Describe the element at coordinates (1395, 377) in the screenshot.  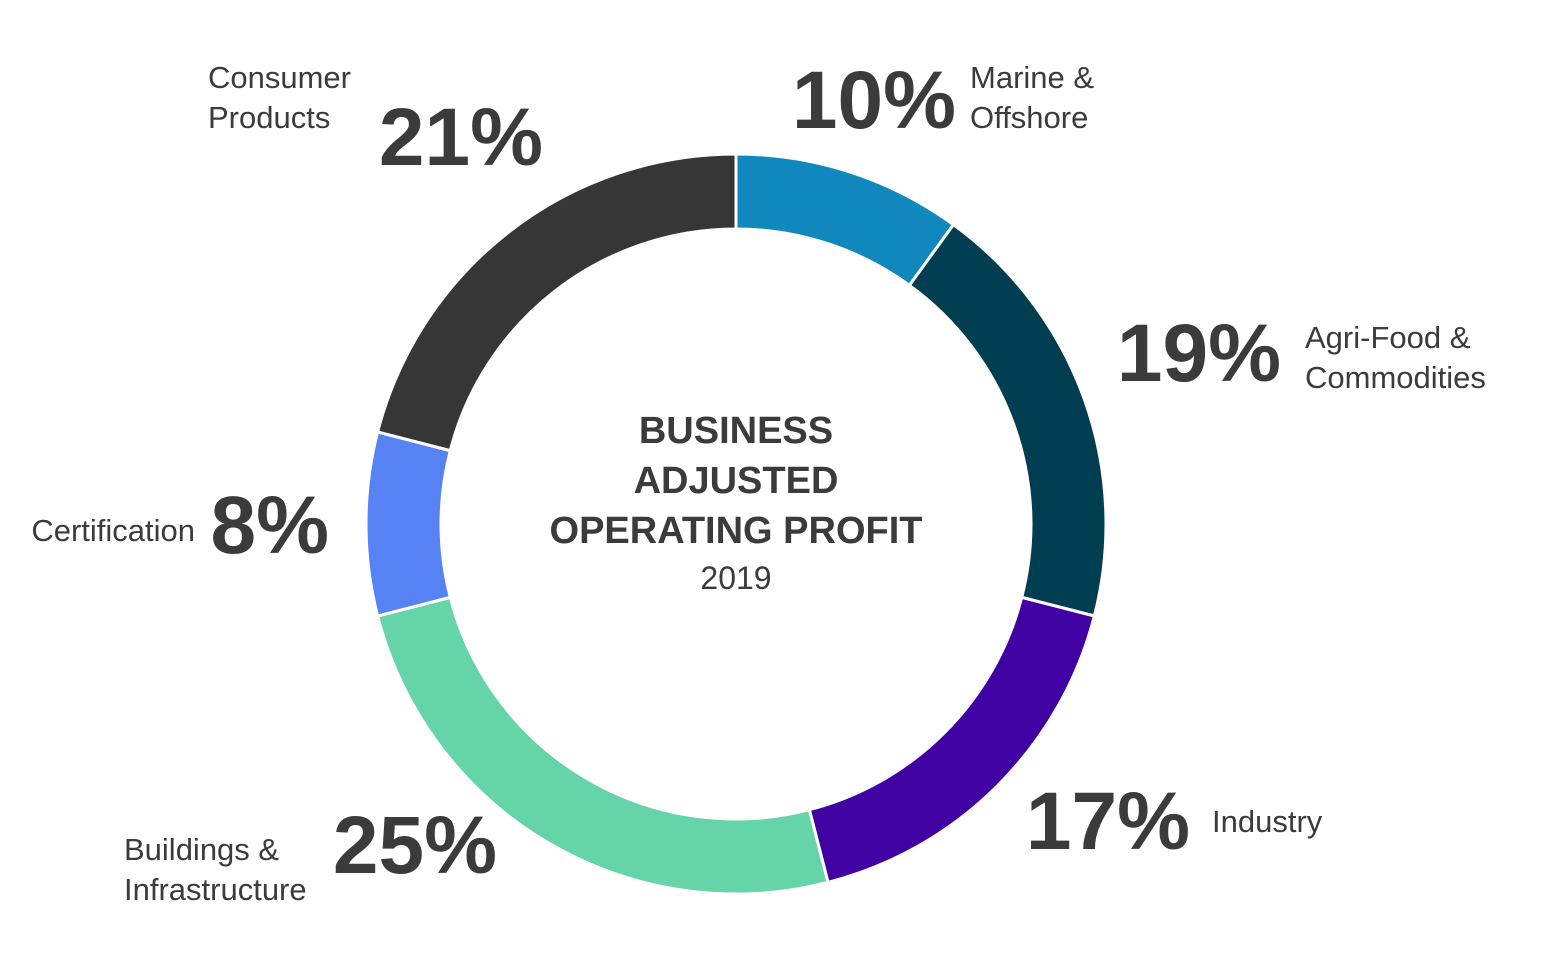
I see `slice-category-label: Commodities` at that location.